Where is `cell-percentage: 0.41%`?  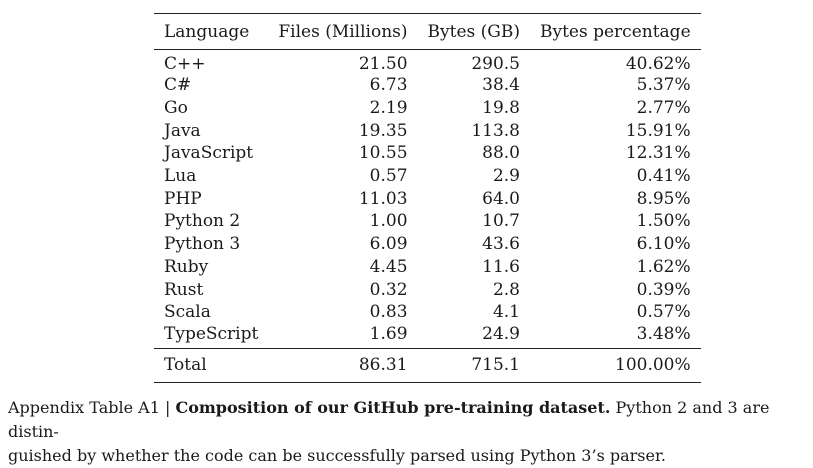 cell-percentage: 0.41% is located at coordinates (663, 176).